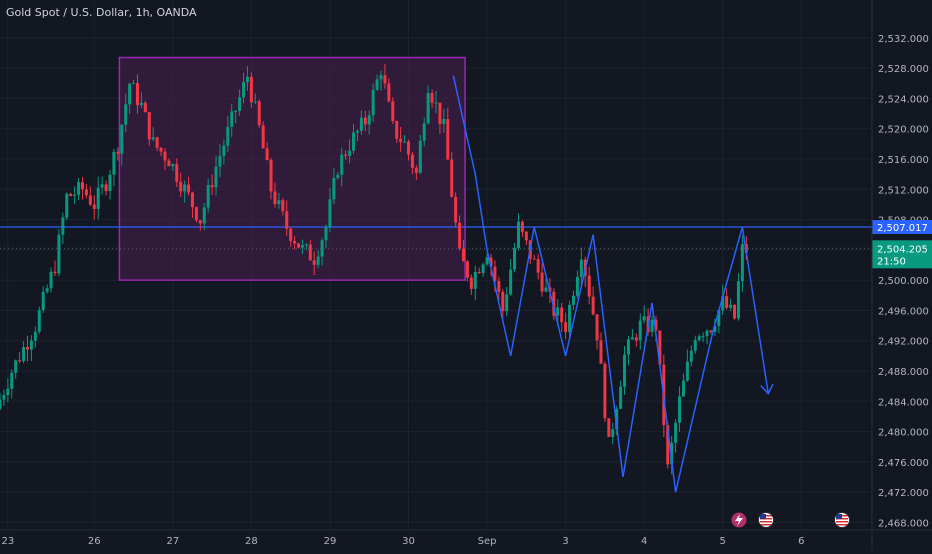  What do you see at coordinates (766, 520) in the screenshot?
I see `us-flag-event-icon` at bounding box center [766, 520].